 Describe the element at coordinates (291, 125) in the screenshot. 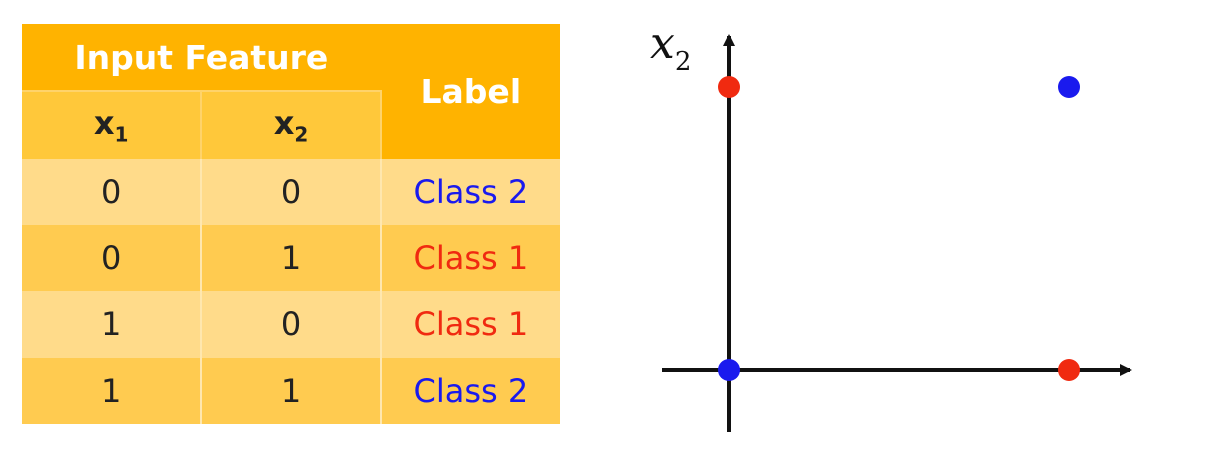

I see `x2-column-header: x2` at that location.